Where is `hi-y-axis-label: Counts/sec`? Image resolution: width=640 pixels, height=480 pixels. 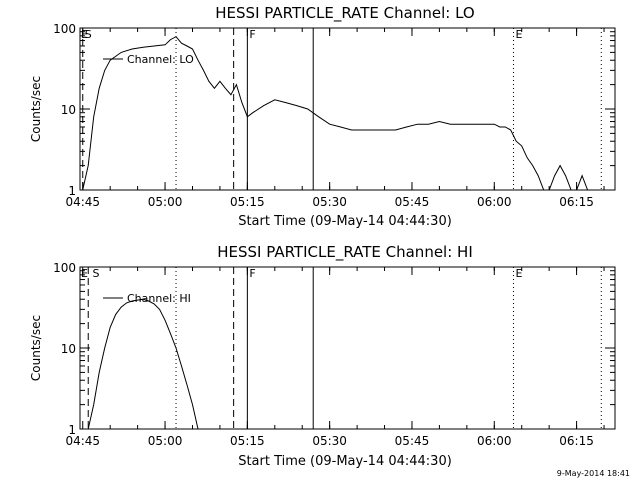 hi-y-axis-label: Counts/sec is located at coordinates (36, 348).